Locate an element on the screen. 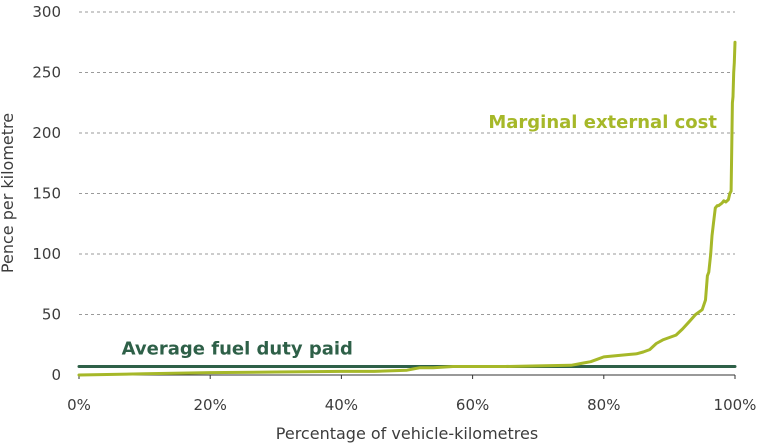 This screenshot has height=448, width=774. y-tick-label: 50 is located at coordinates (51, 315).